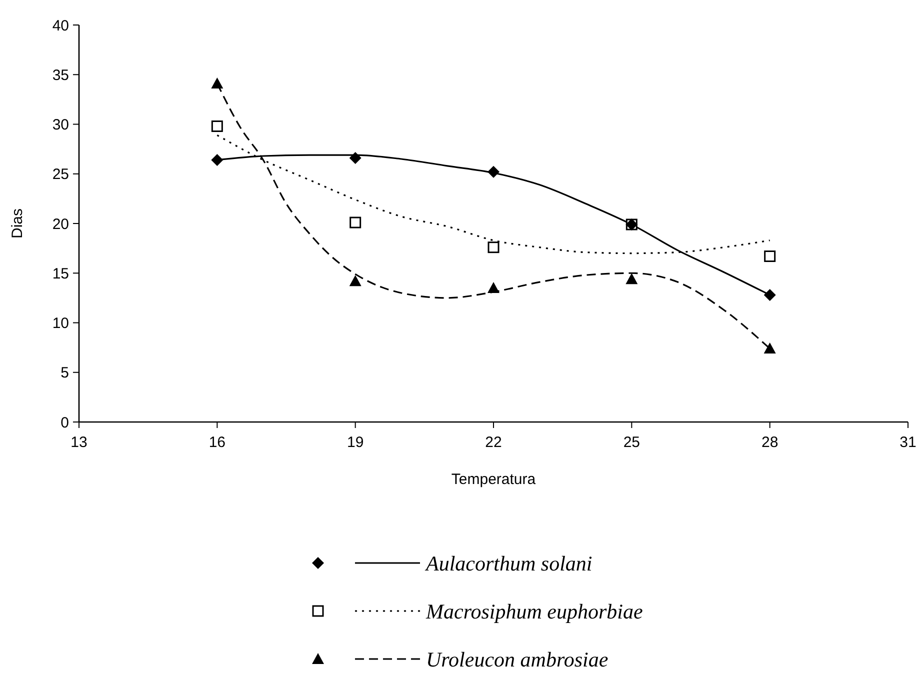 This screenshot has width=920, height=675. Describe the element at coordinates (60, 224) in the screenshot. I see `y-tick-label: 20` at that location.